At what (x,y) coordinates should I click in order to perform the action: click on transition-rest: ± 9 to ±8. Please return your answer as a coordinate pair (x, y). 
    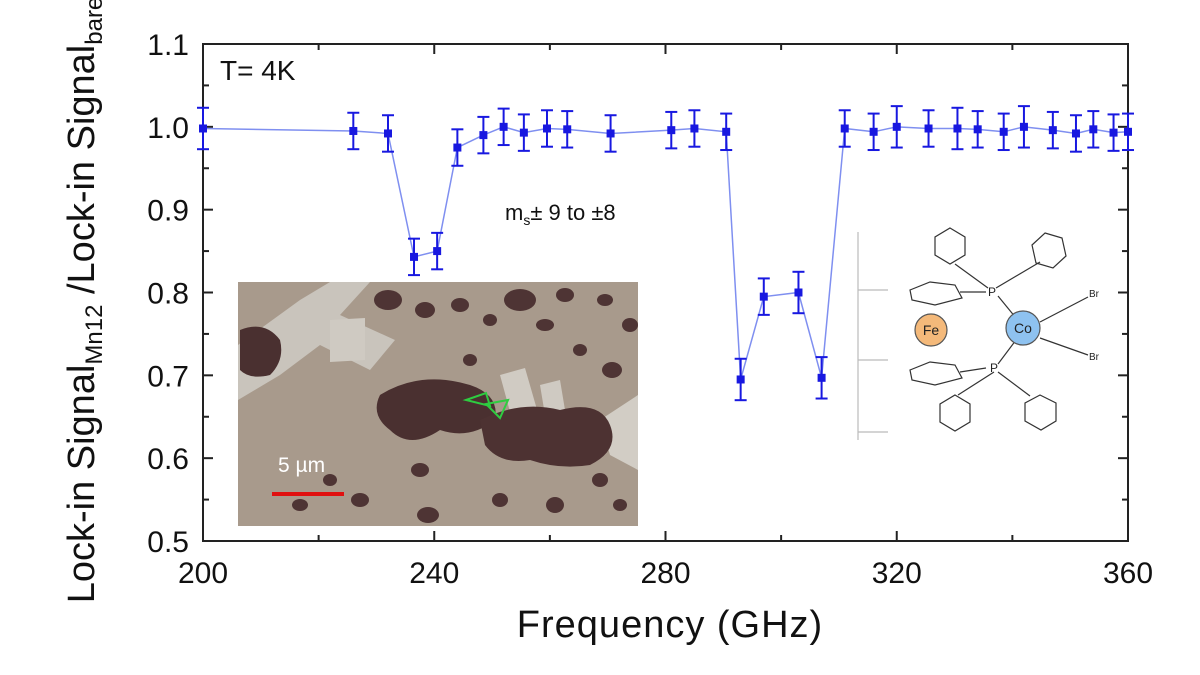
    Looking at the image, I should click on (572, 212).